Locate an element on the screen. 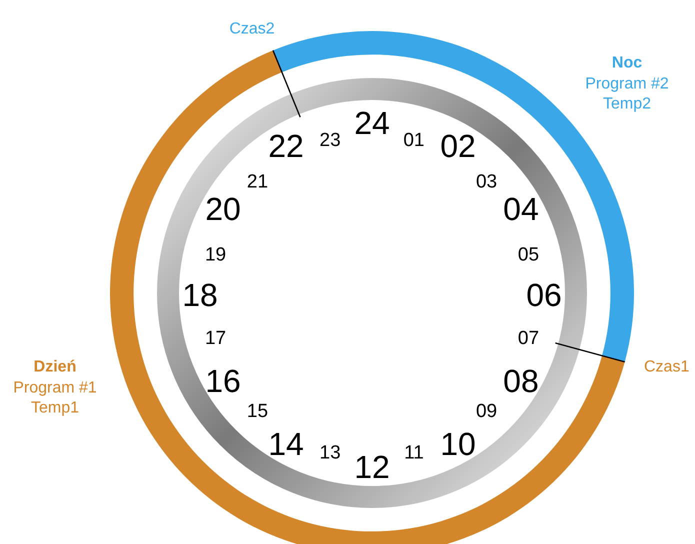 The image size is (695, 544). text: 17 is located at coordinates (215, 339).